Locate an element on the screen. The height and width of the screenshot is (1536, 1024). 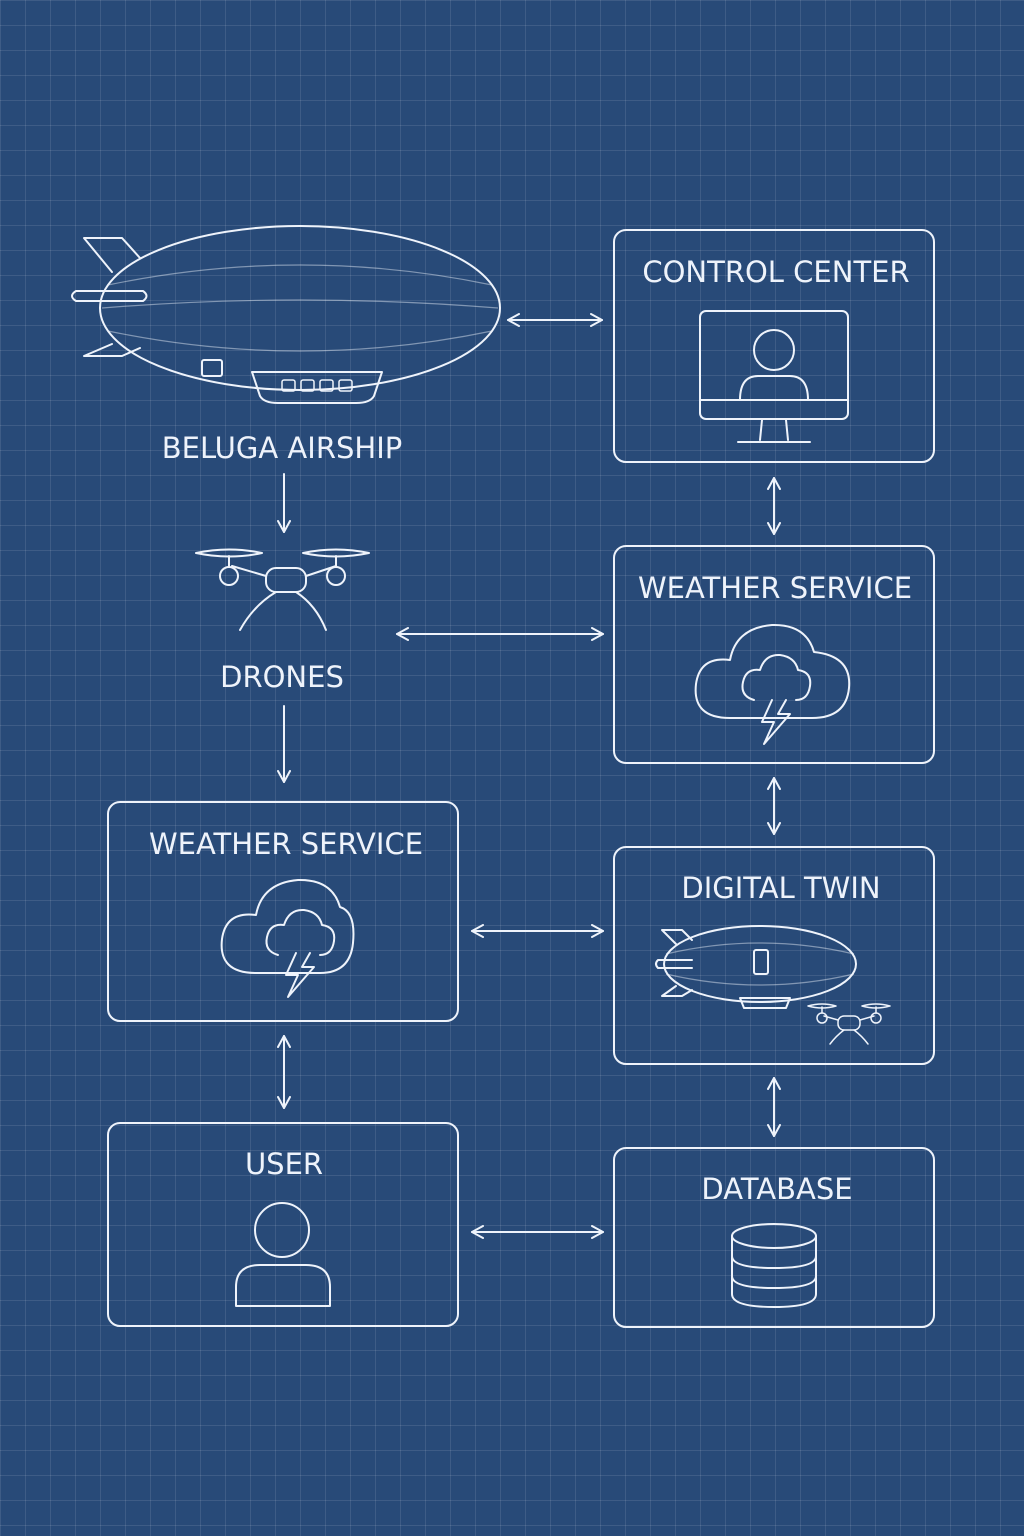
database-label: DATABASE is located at coordinates (776, 1189).